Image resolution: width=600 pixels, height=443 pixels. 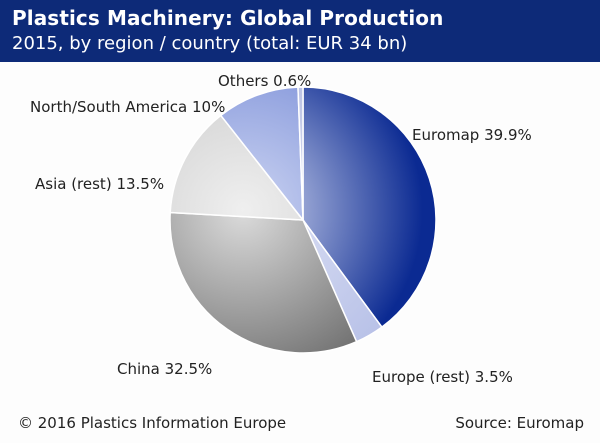 I want to click on source-text: Source: Euromap, so click(x=519, y=423).